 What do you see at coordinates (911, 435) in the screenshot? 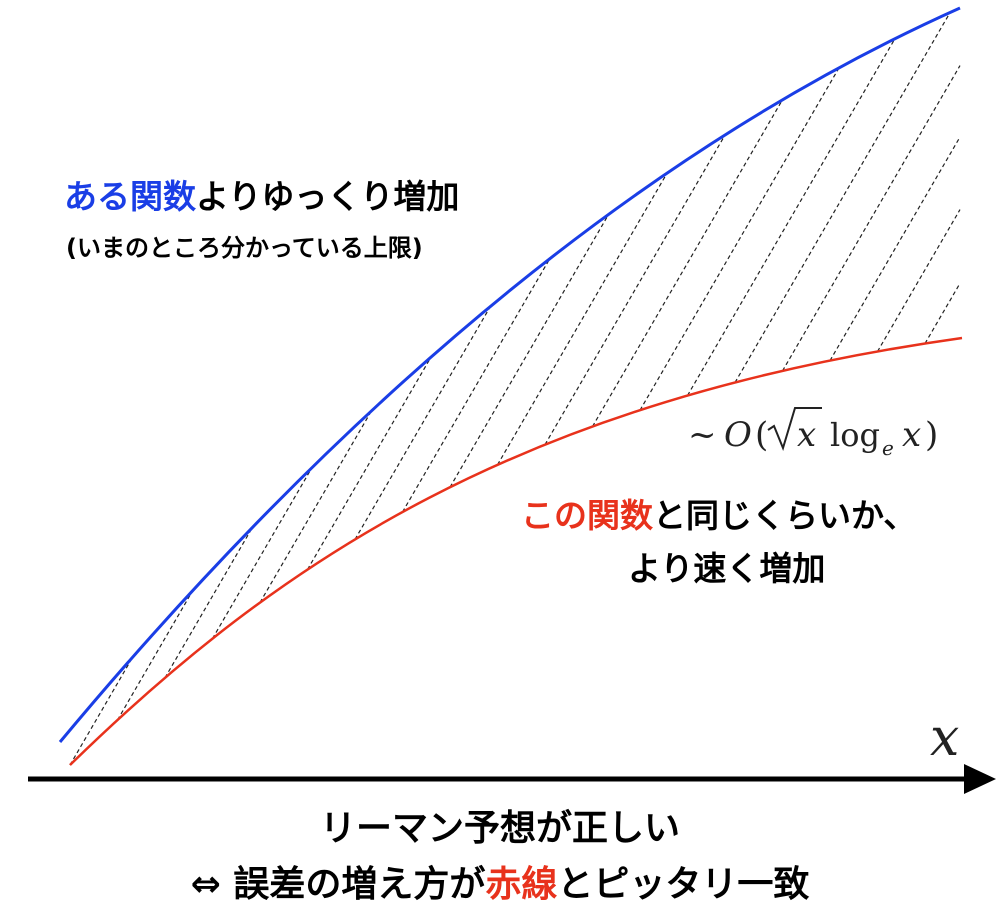
I see `formula-x: x` at bounding box center [911, 435].